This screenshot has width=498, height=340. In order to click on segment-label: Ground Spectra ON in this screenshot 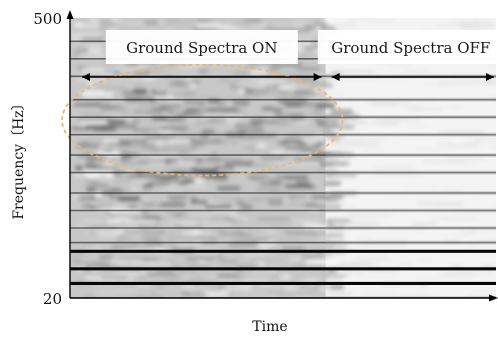, I will do `click(201, 48)`.